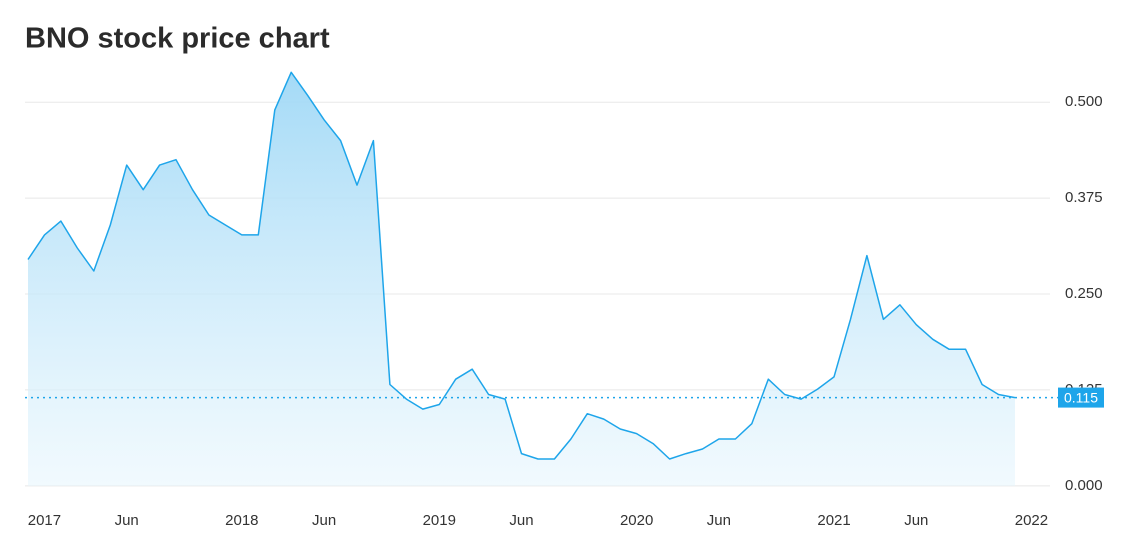  Describe the element at coordinates (1084, 197) in the screenshot. I see `y-tick-label: 0.375` at that location.